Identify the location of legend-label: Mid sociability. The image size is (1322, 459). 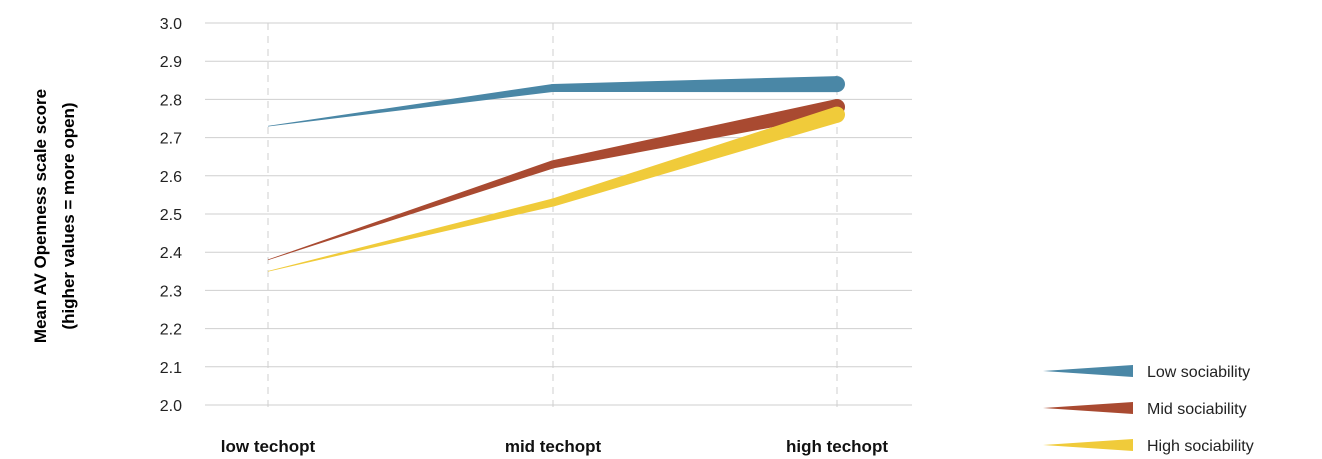
(1197, 409).